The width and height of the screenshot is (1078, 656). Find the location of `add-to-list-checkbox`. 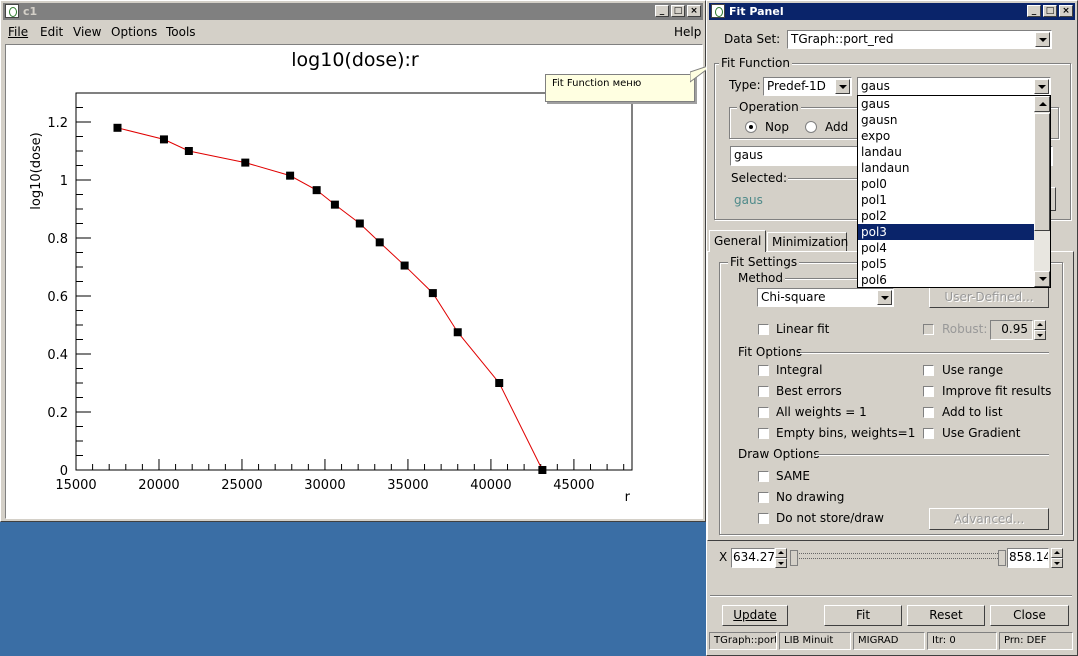

add-to-list-checkbox is located at coordinates (928, 412).